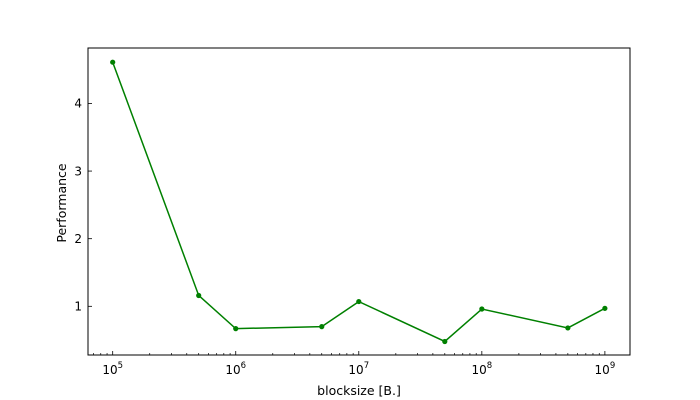 The width and height of the screenshot is (700, 400). What do you see at coordinates (78, 171) in the screenshot?
I see `y-tick-label: 3` at bounding box center [78, 171].